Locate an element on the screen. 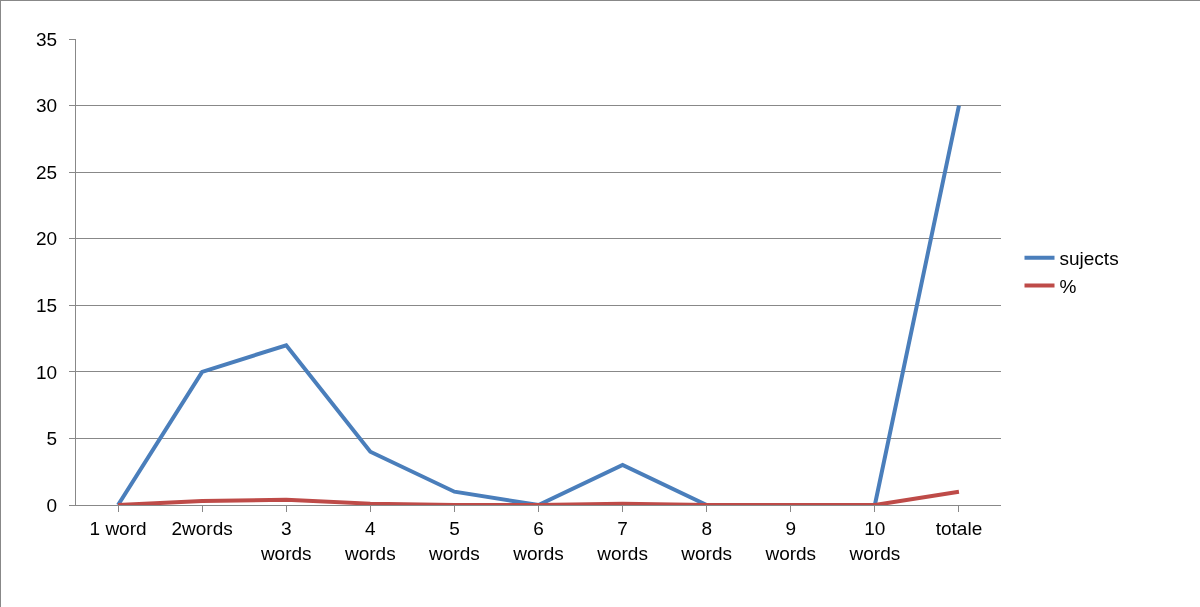  x-tick-label: 8 words is located at coordinates (706, 540).